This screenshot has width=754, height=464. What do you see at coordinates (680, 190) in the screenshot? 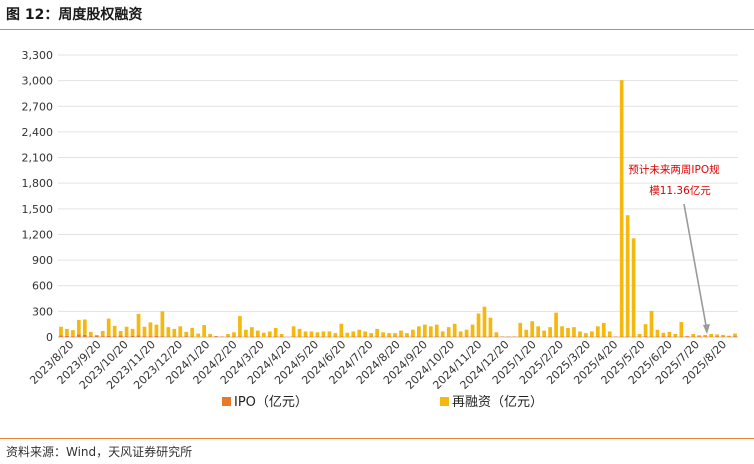
I see `annotation-line-2: 模11.36亿元` at bounding box center [680, 190].